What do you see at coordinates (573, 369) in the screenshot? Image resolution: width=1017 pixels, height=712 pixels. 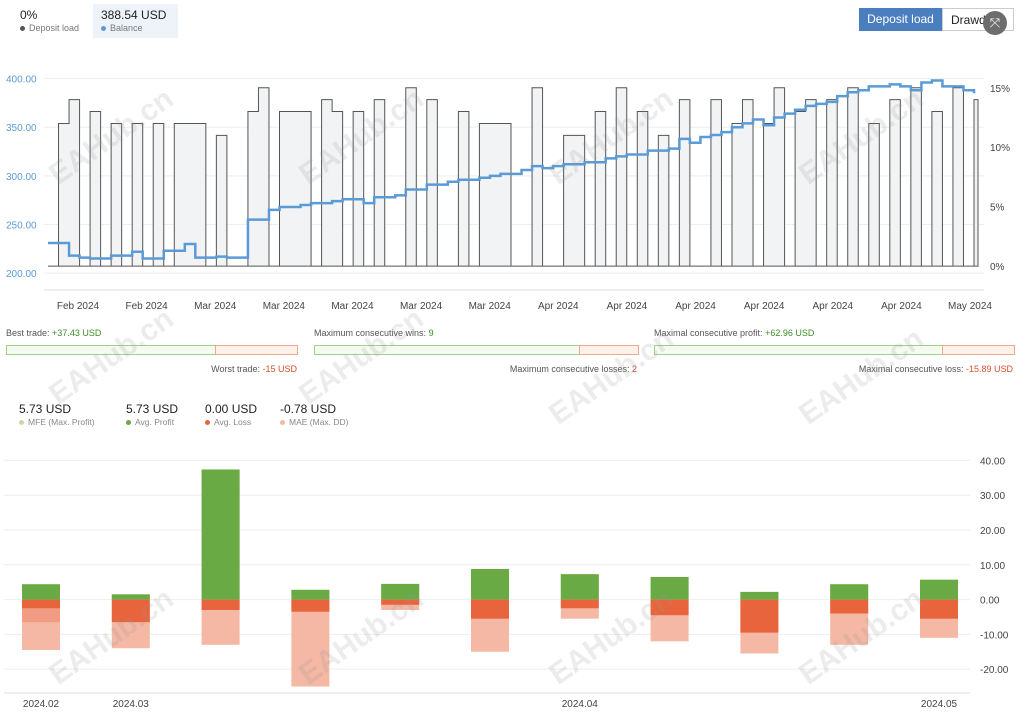 I see `max-losses-label: Maximum consecutive losses: 2` at bounding box center [573, 369].